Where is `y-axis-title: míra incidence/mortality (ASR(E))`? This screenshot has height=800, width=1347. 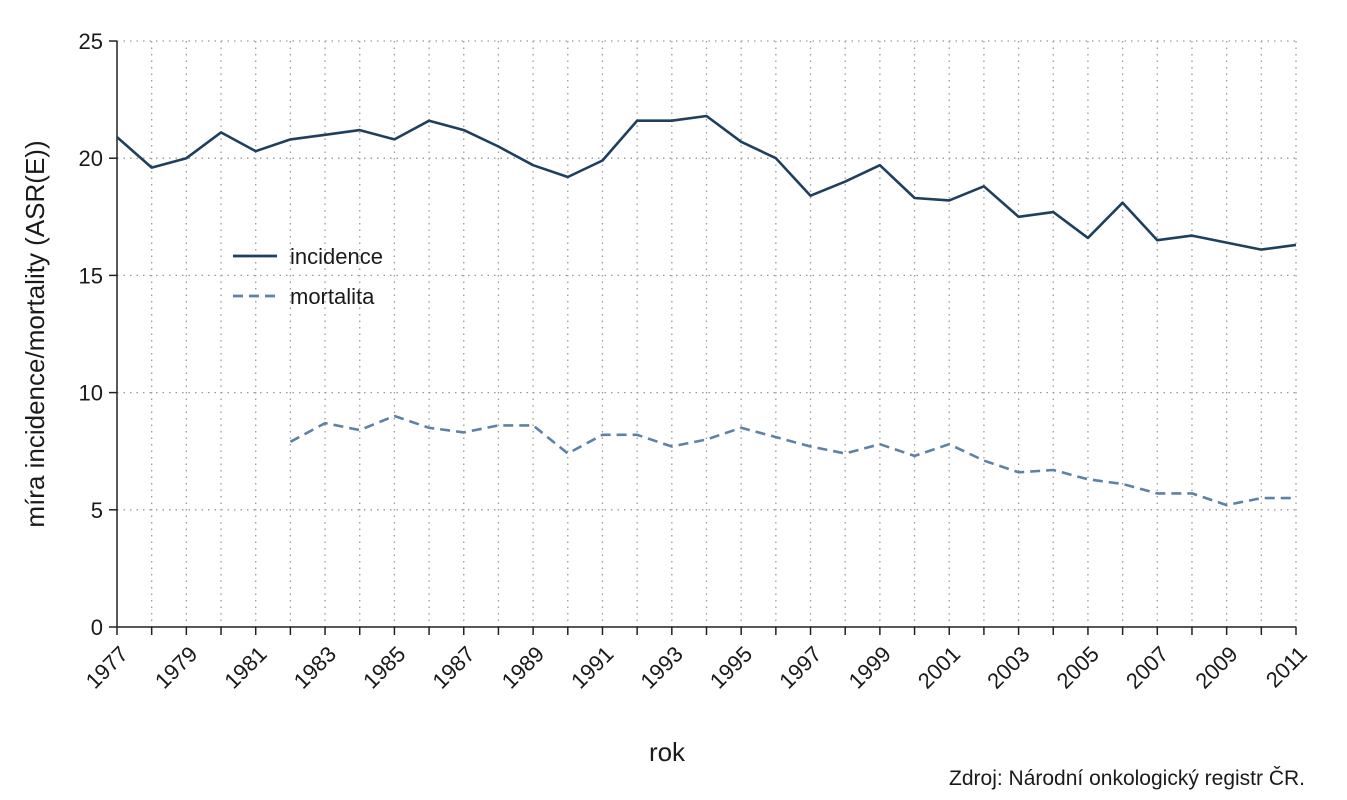
y-axis-title: míra incidence/mortality (ASR(E)) is located at coordinates (35, 333).